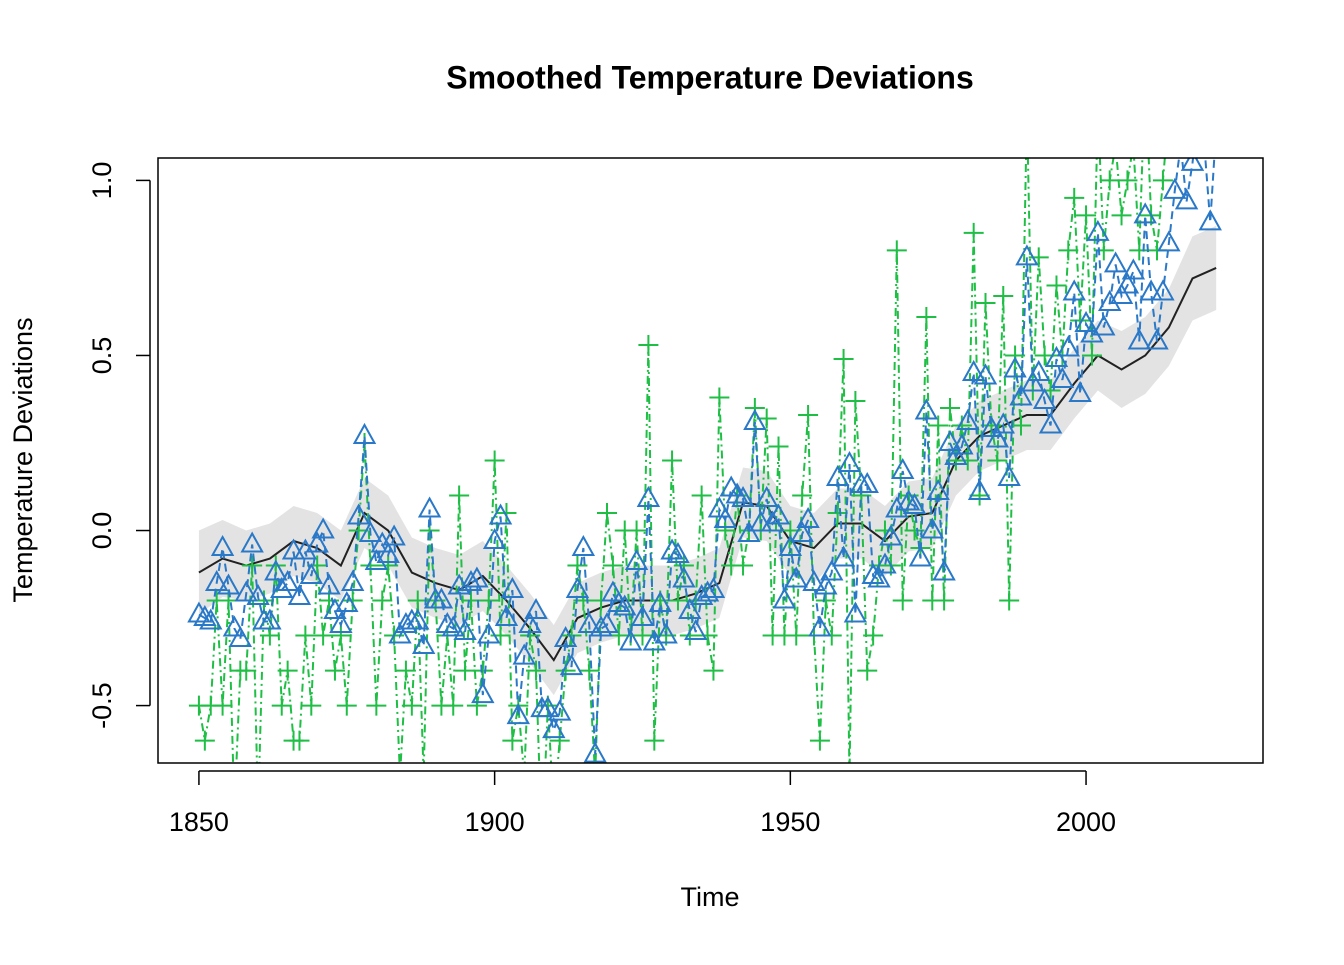 This screenshot has height=965, width=1344. What do you see at coordinates (199, 822) in the screenshot?
I see `x-tick-label: 1850` at bounding box center [199, 822].